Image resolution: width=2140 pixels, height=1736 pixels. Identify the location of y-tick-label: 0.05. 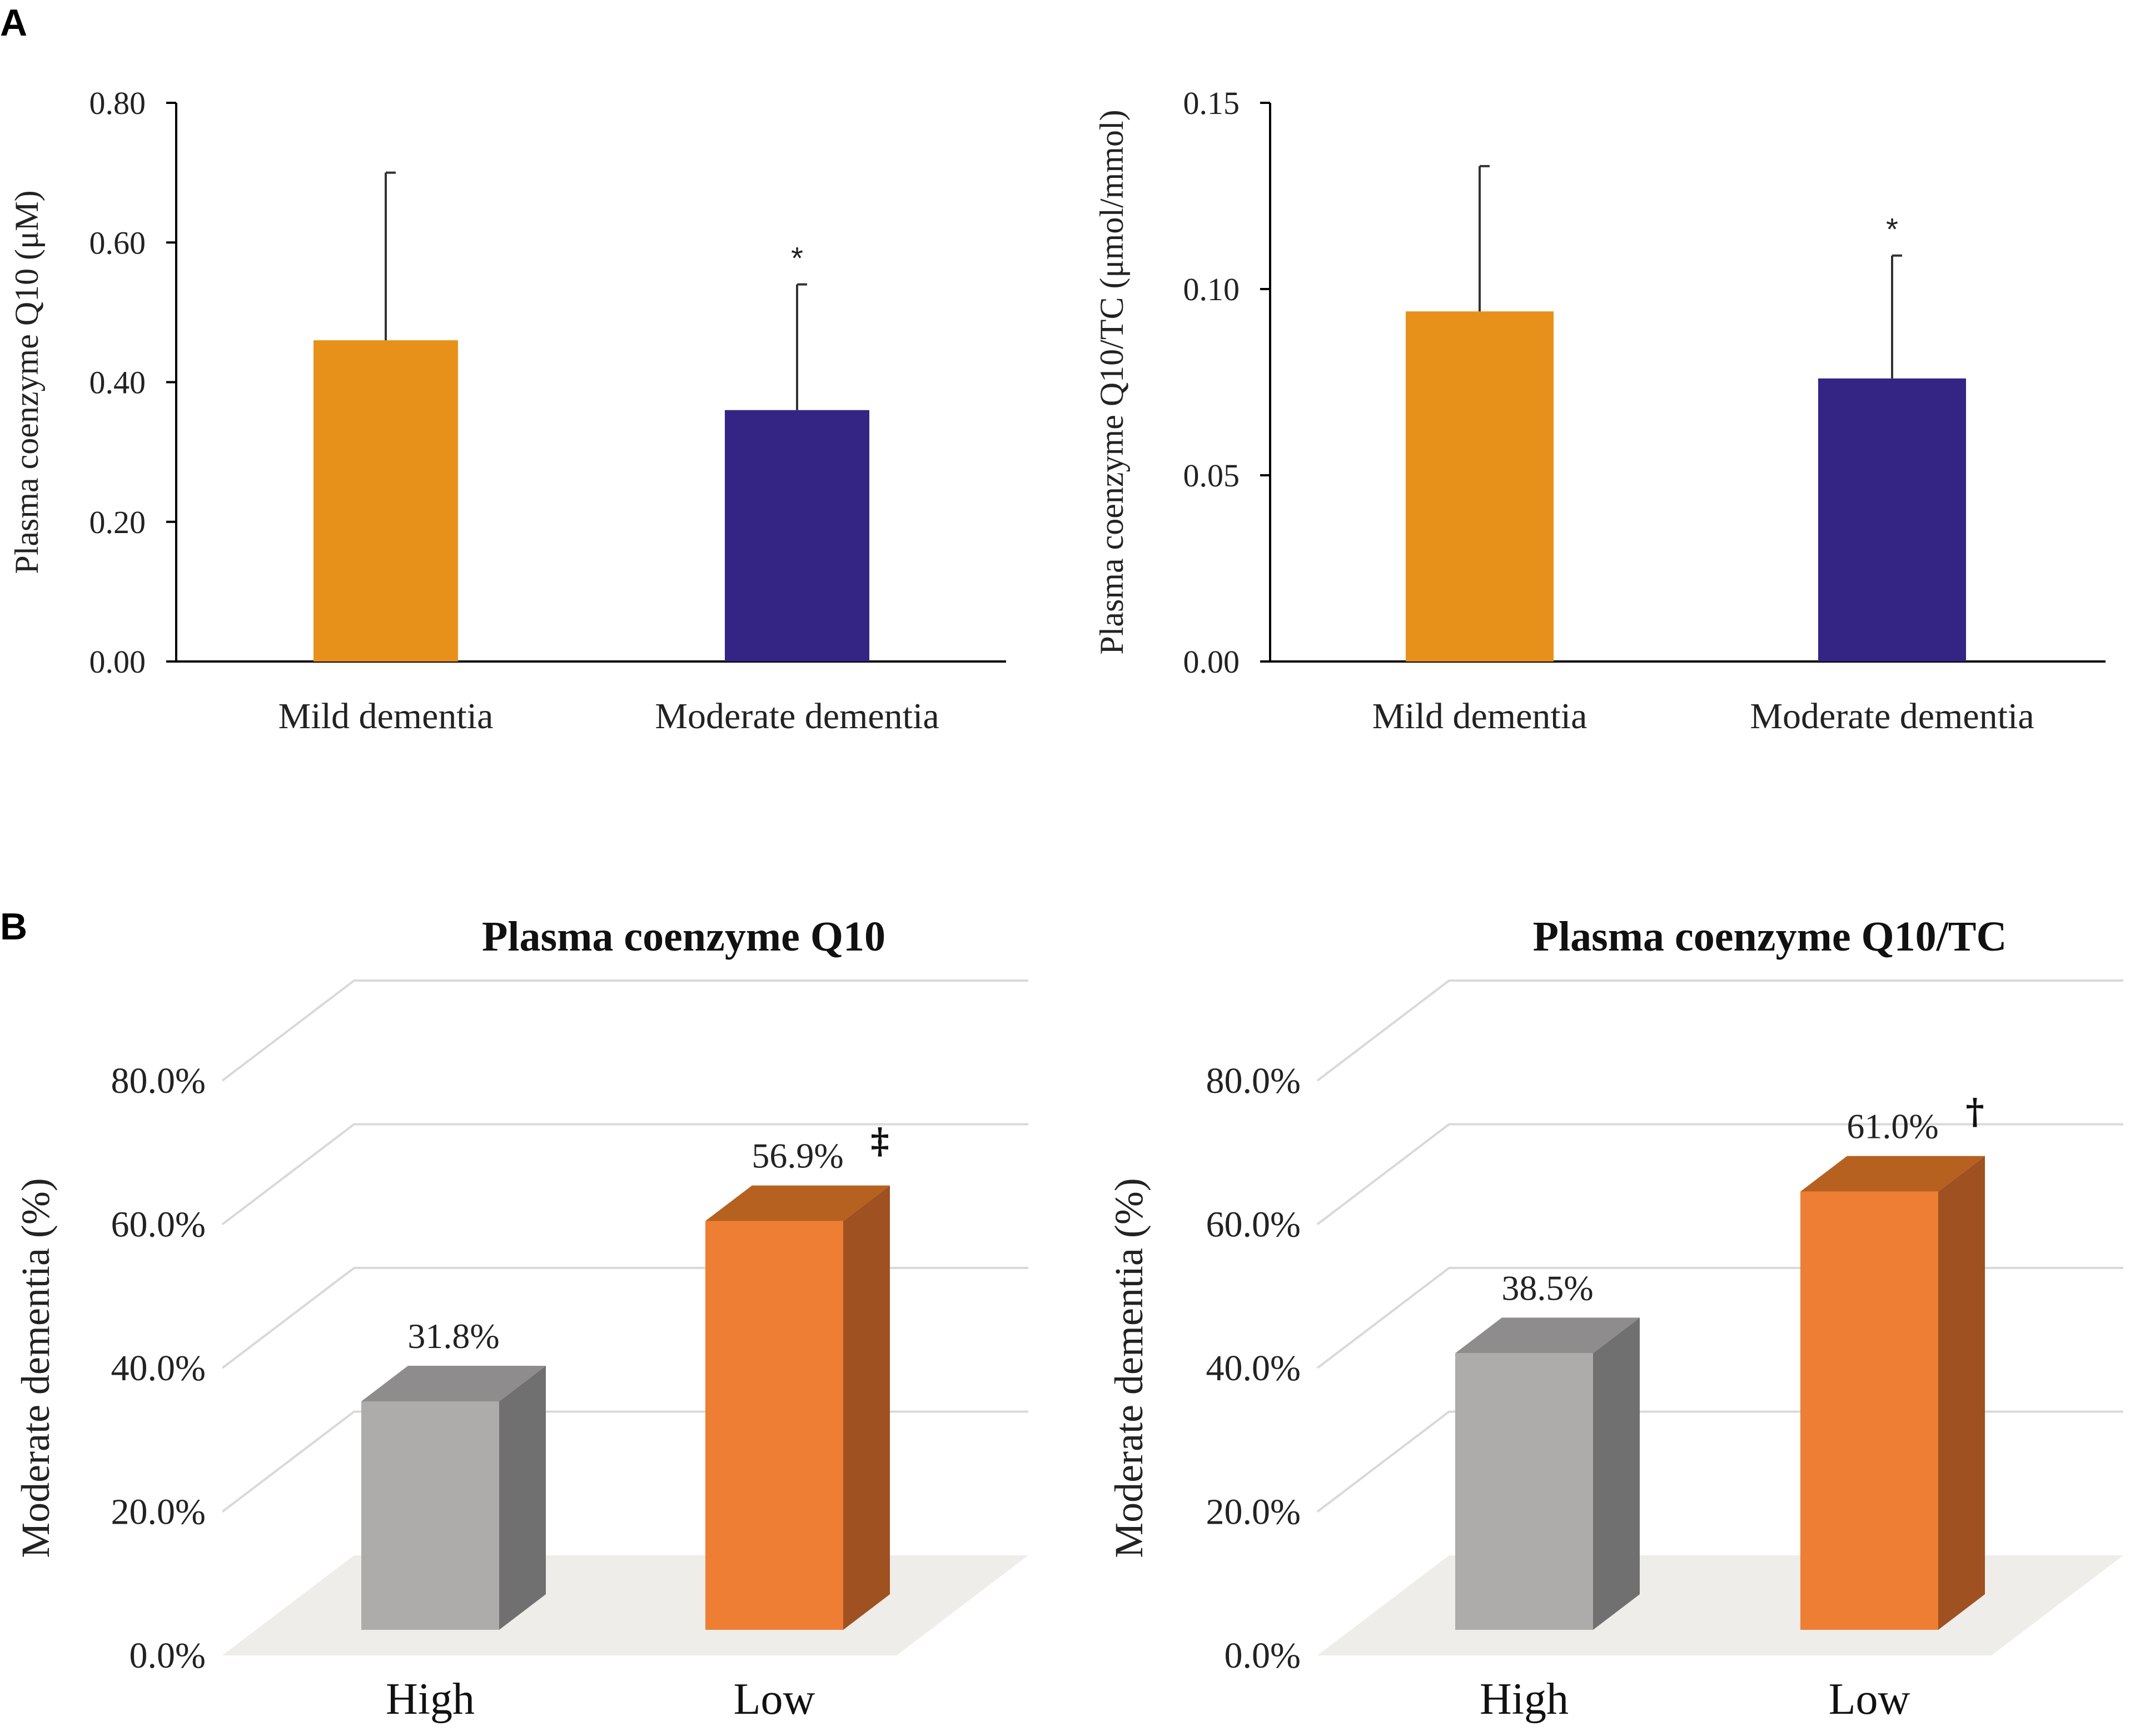
(1211, 475).